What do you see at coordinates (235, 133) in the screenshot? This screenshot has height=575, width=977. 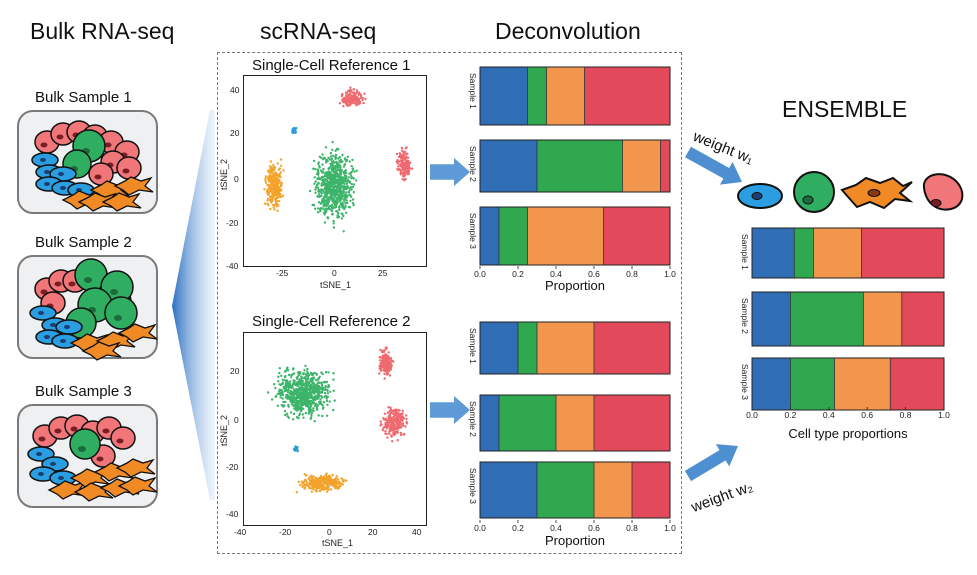 I see `tsne1-ytick: 20` at bounding box center [235, 133].